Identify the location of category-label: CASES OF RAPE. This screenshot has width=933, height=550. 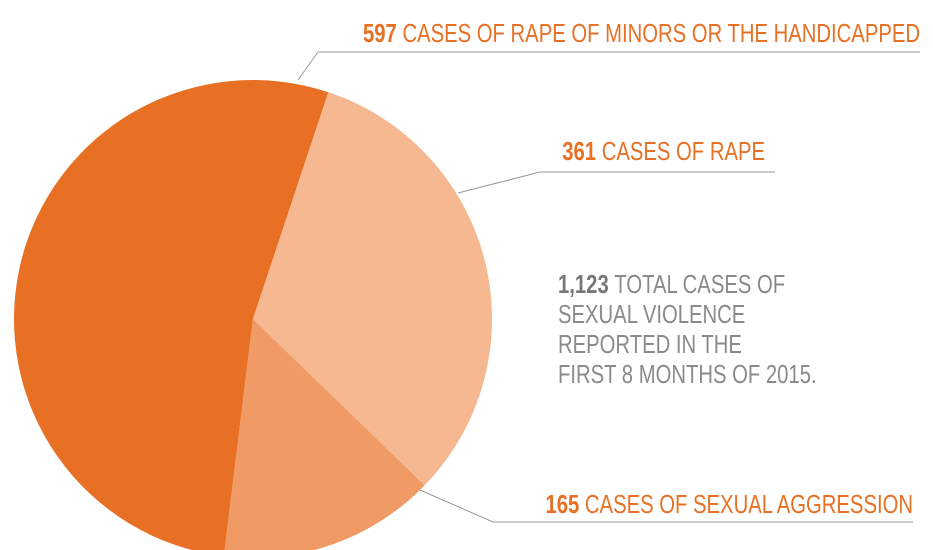
(683, 151).